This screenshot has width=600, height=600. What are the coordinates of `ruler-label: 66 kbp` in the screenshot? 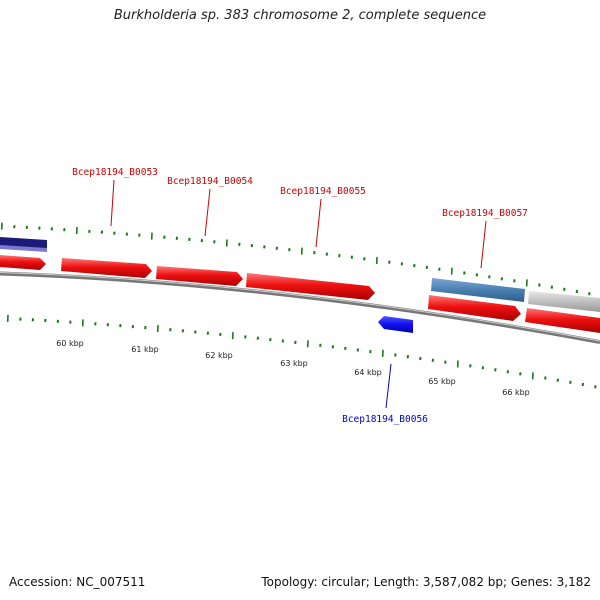 It's located at (516, 392).